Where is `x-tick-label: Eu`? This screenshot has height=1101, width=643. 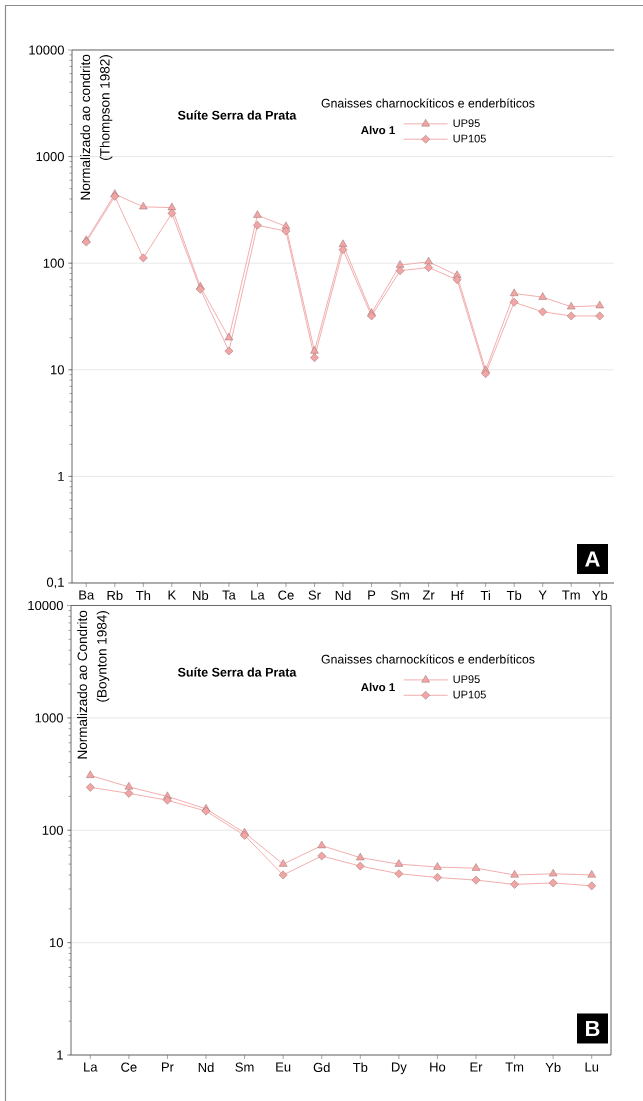
x-tick-label: Eu is located at coordinates (283, 1067).